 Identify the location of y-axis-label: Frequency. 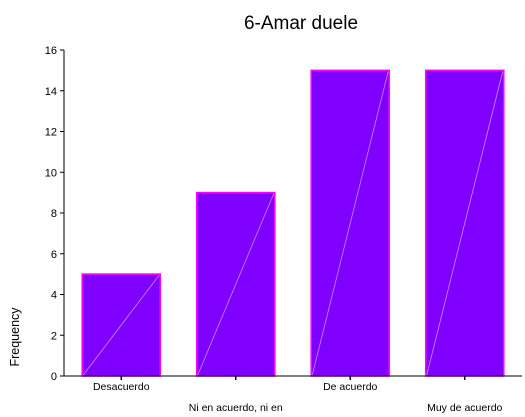
(15, 337).